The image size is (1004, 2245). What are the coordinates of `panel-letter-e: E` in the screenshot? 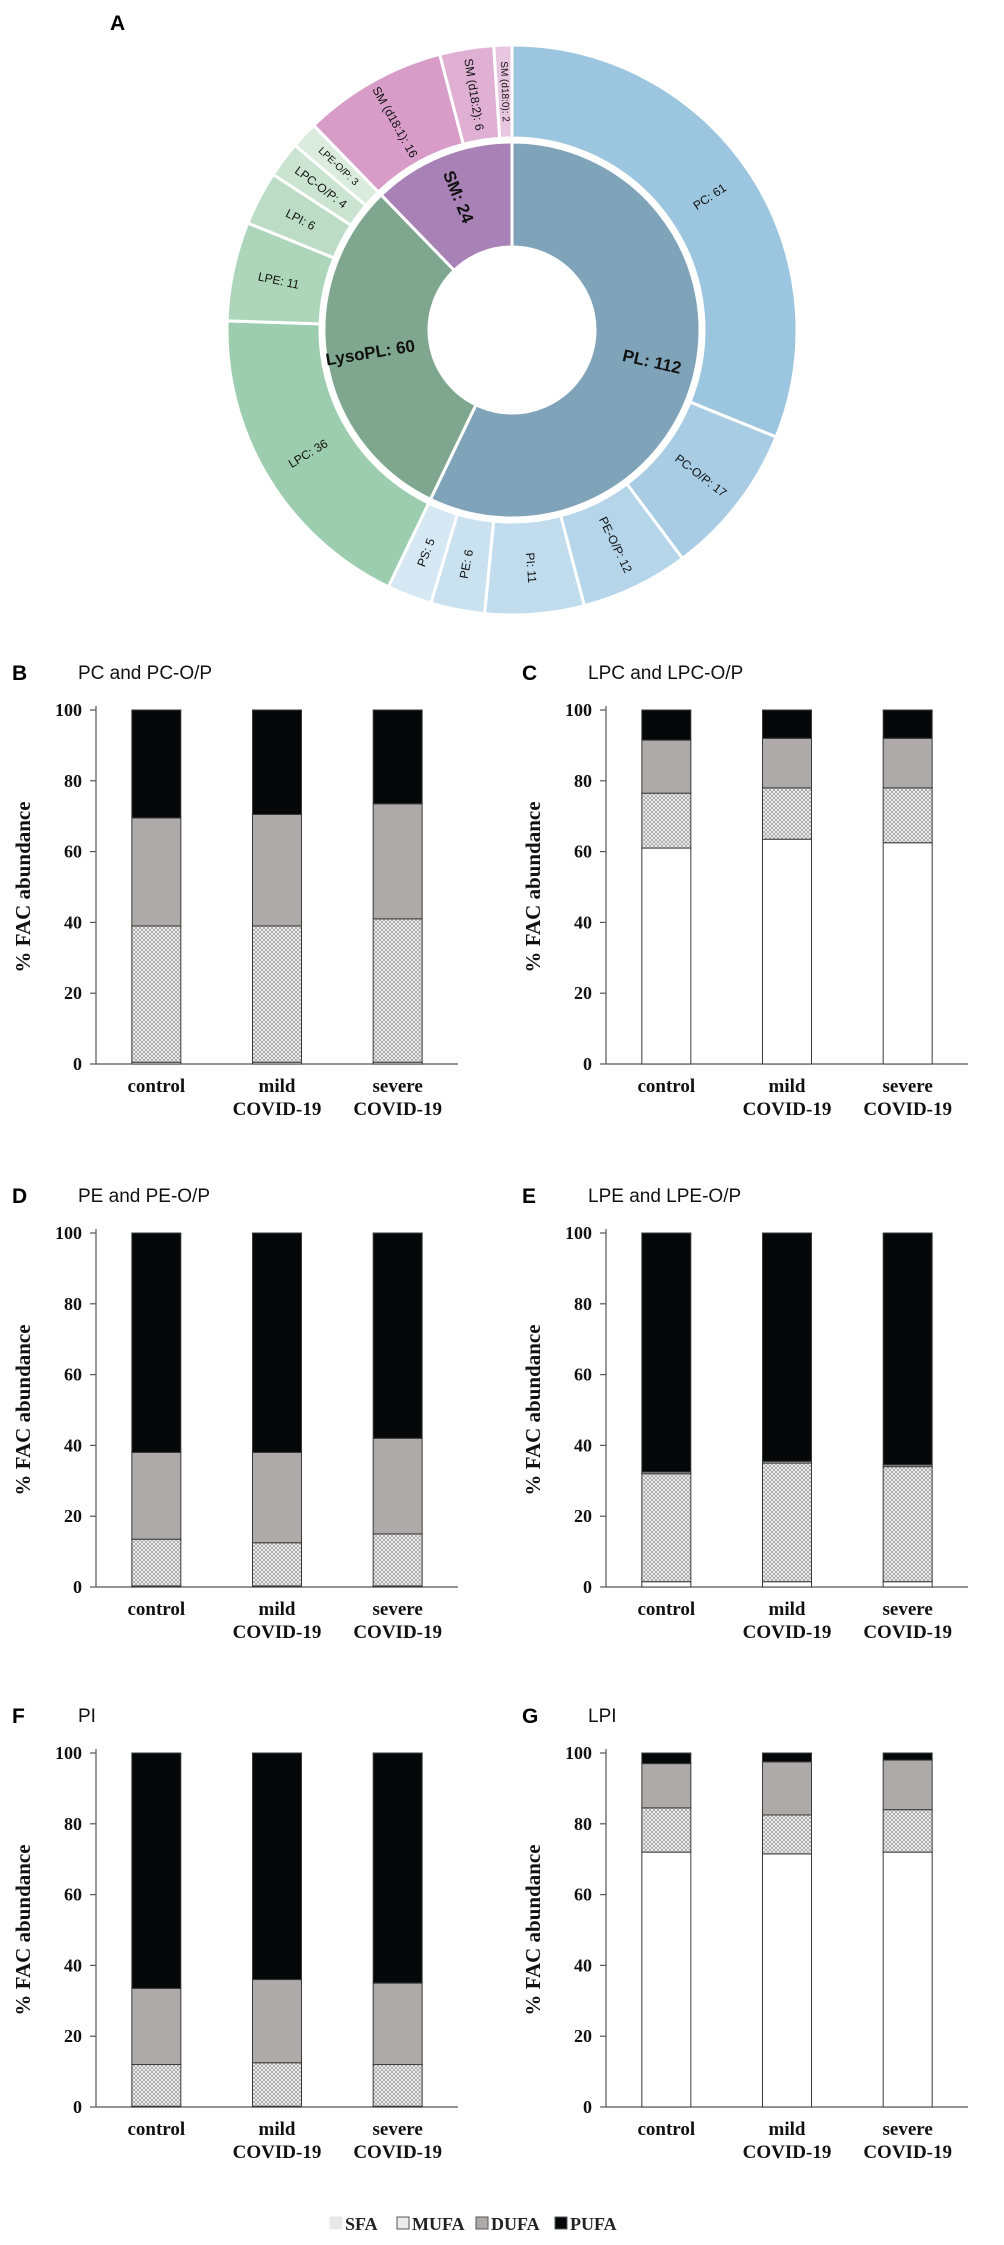 It's located at (529, 1196).